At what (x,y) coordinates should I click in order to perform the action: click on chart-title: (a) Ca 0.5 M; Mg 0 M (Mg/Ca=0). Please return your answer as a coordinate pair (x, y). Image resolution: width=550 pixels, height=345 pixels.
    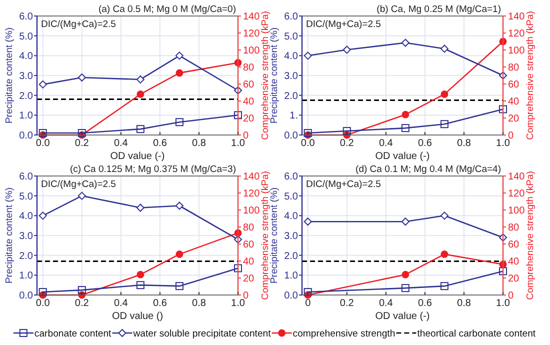
    Looking at the image, I should click on (167, 9).